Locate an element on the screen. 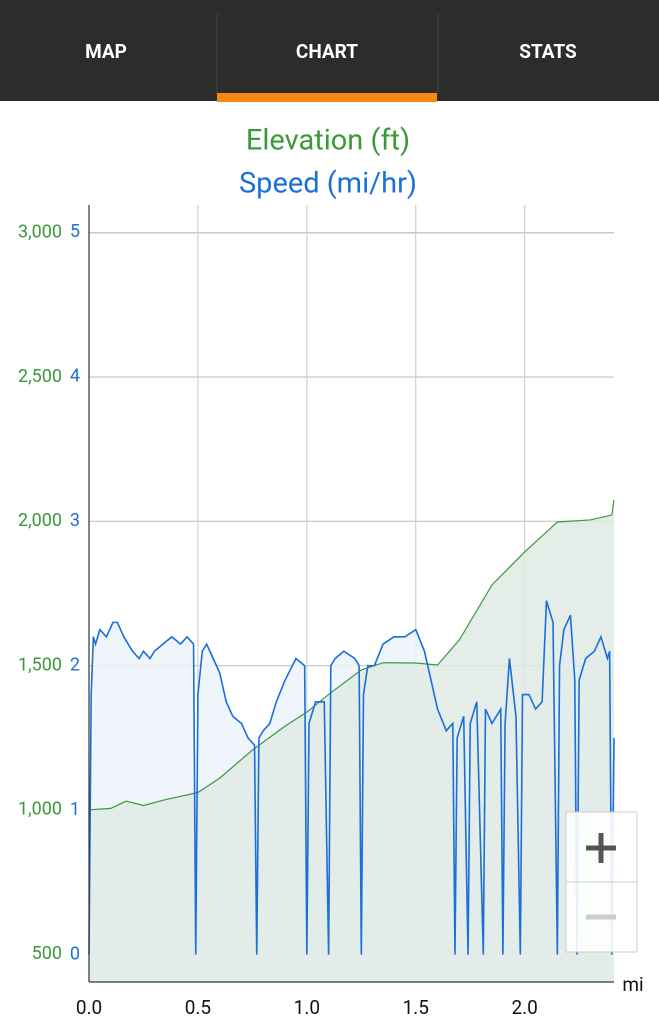  y2-tick-label: 5 is located at coordinates (75, 231).